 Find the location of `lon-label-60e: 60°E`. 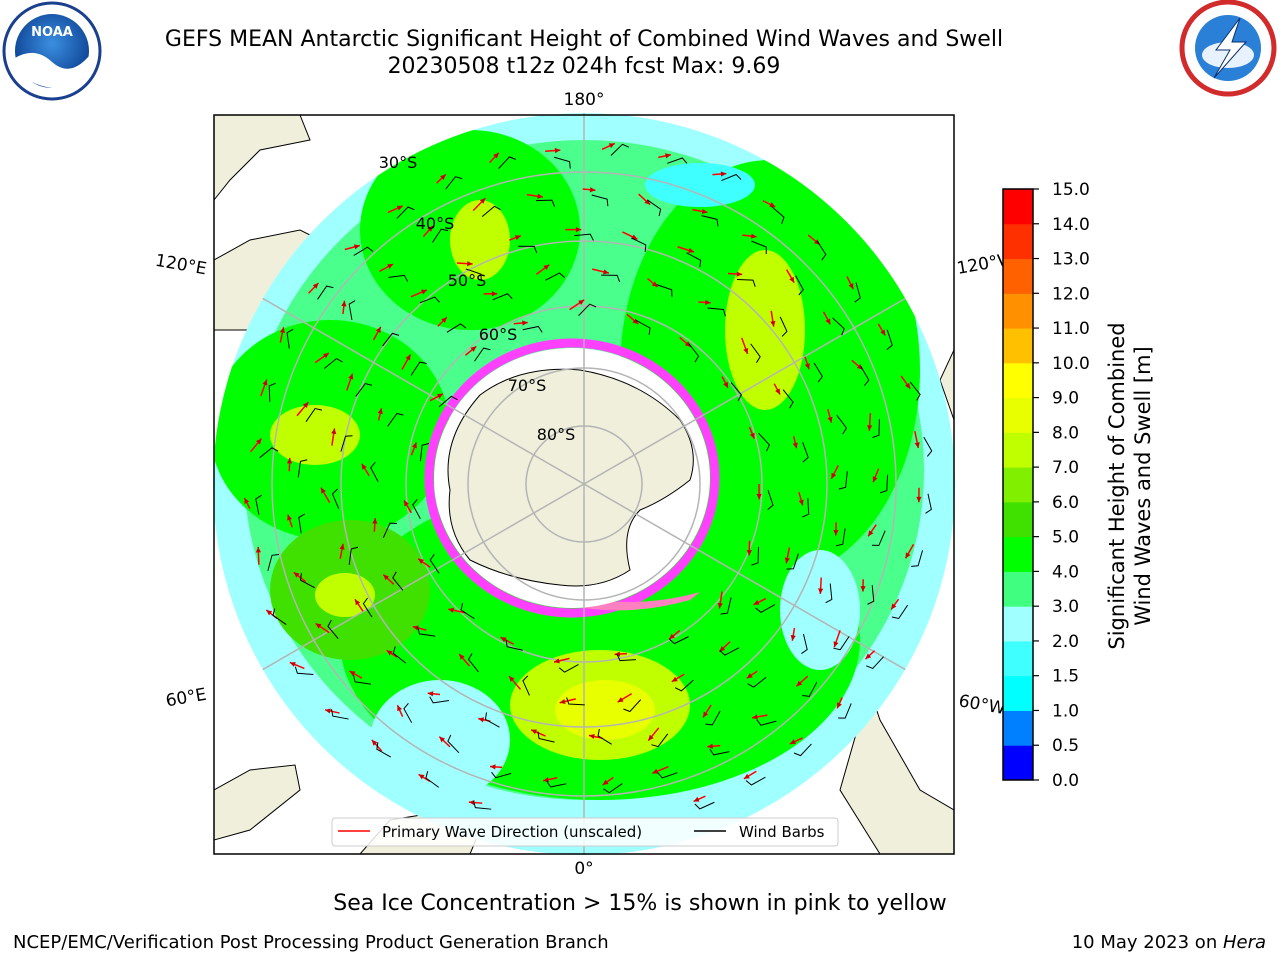

lon-label-60e: 60°E is located at coordinates (186, 698).